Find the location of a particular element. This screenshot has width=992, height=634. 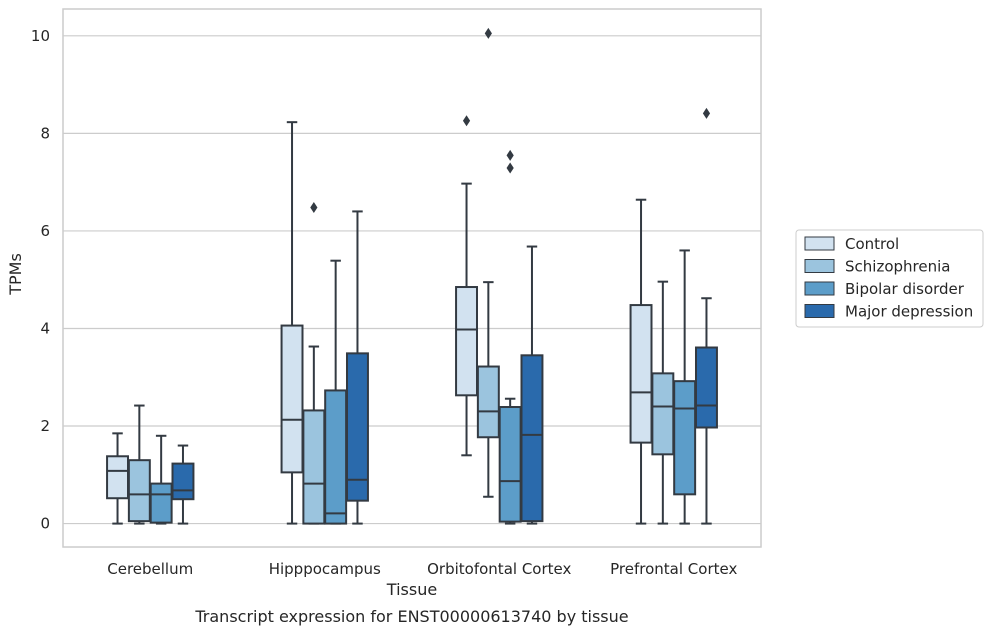

legend-label: Bipolar disorder is located at coordinates (905, 289).